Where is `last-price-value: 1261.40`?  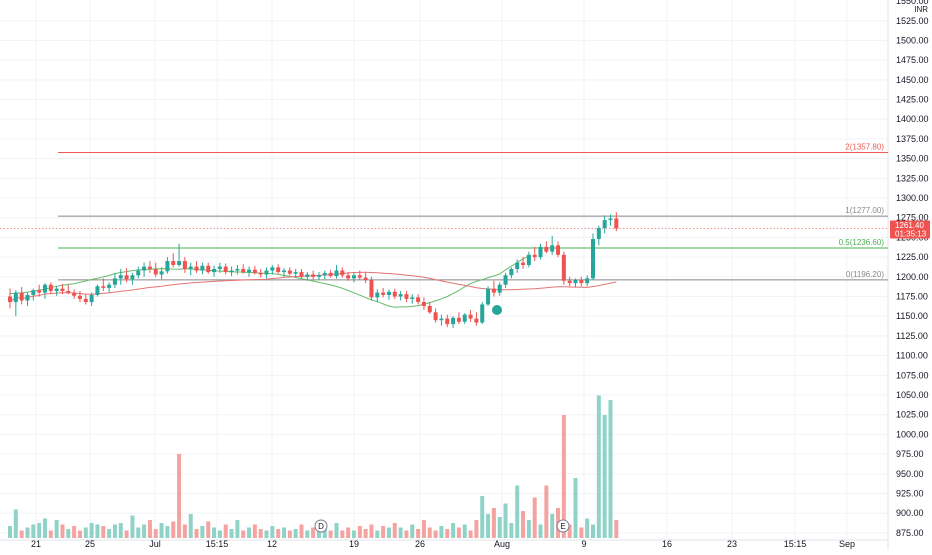
last-price-value: 1261.40 is located at coordinates (909, 225).